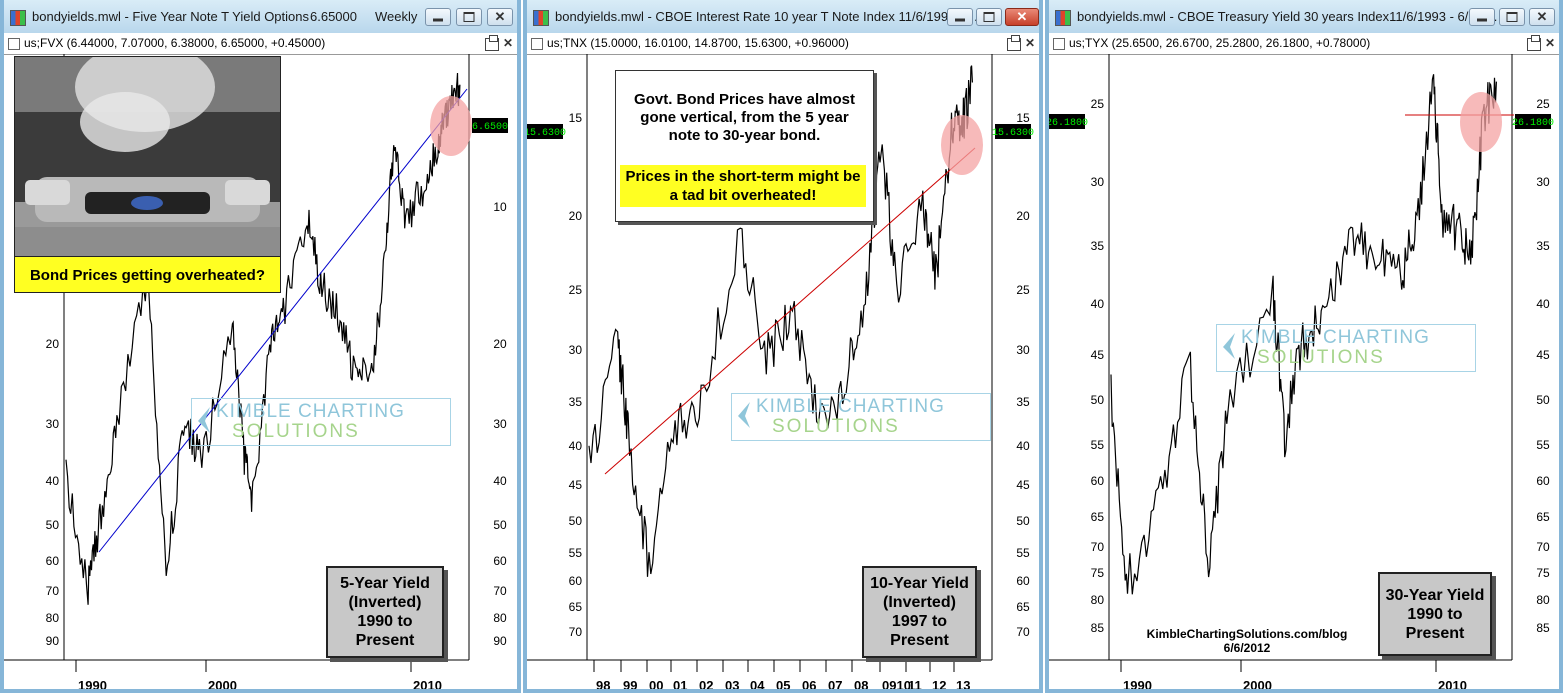  Describe the element at coordinates (1543, 445) in the screenshot. I see `y-tick-label-right: 55` at that location.